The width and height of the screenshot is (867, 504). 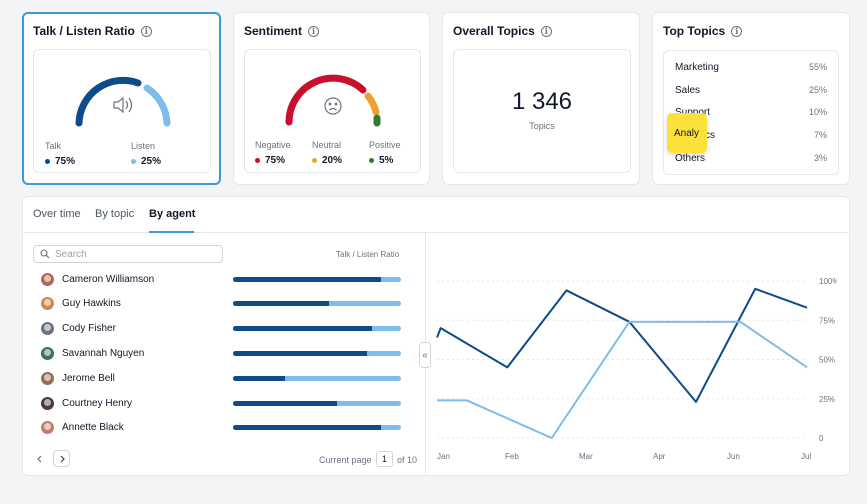 I want to click on agent-row: Savannah Nguyen, so click(x=223, y=353).